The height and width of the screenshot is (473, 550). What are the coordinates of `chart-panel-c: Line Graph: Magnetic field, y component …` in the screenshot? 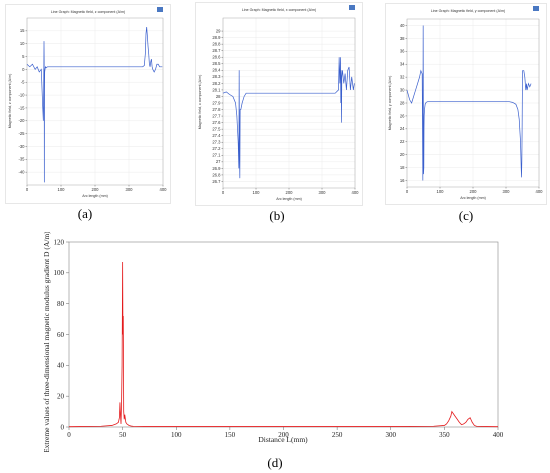 It's located at (466, 104).